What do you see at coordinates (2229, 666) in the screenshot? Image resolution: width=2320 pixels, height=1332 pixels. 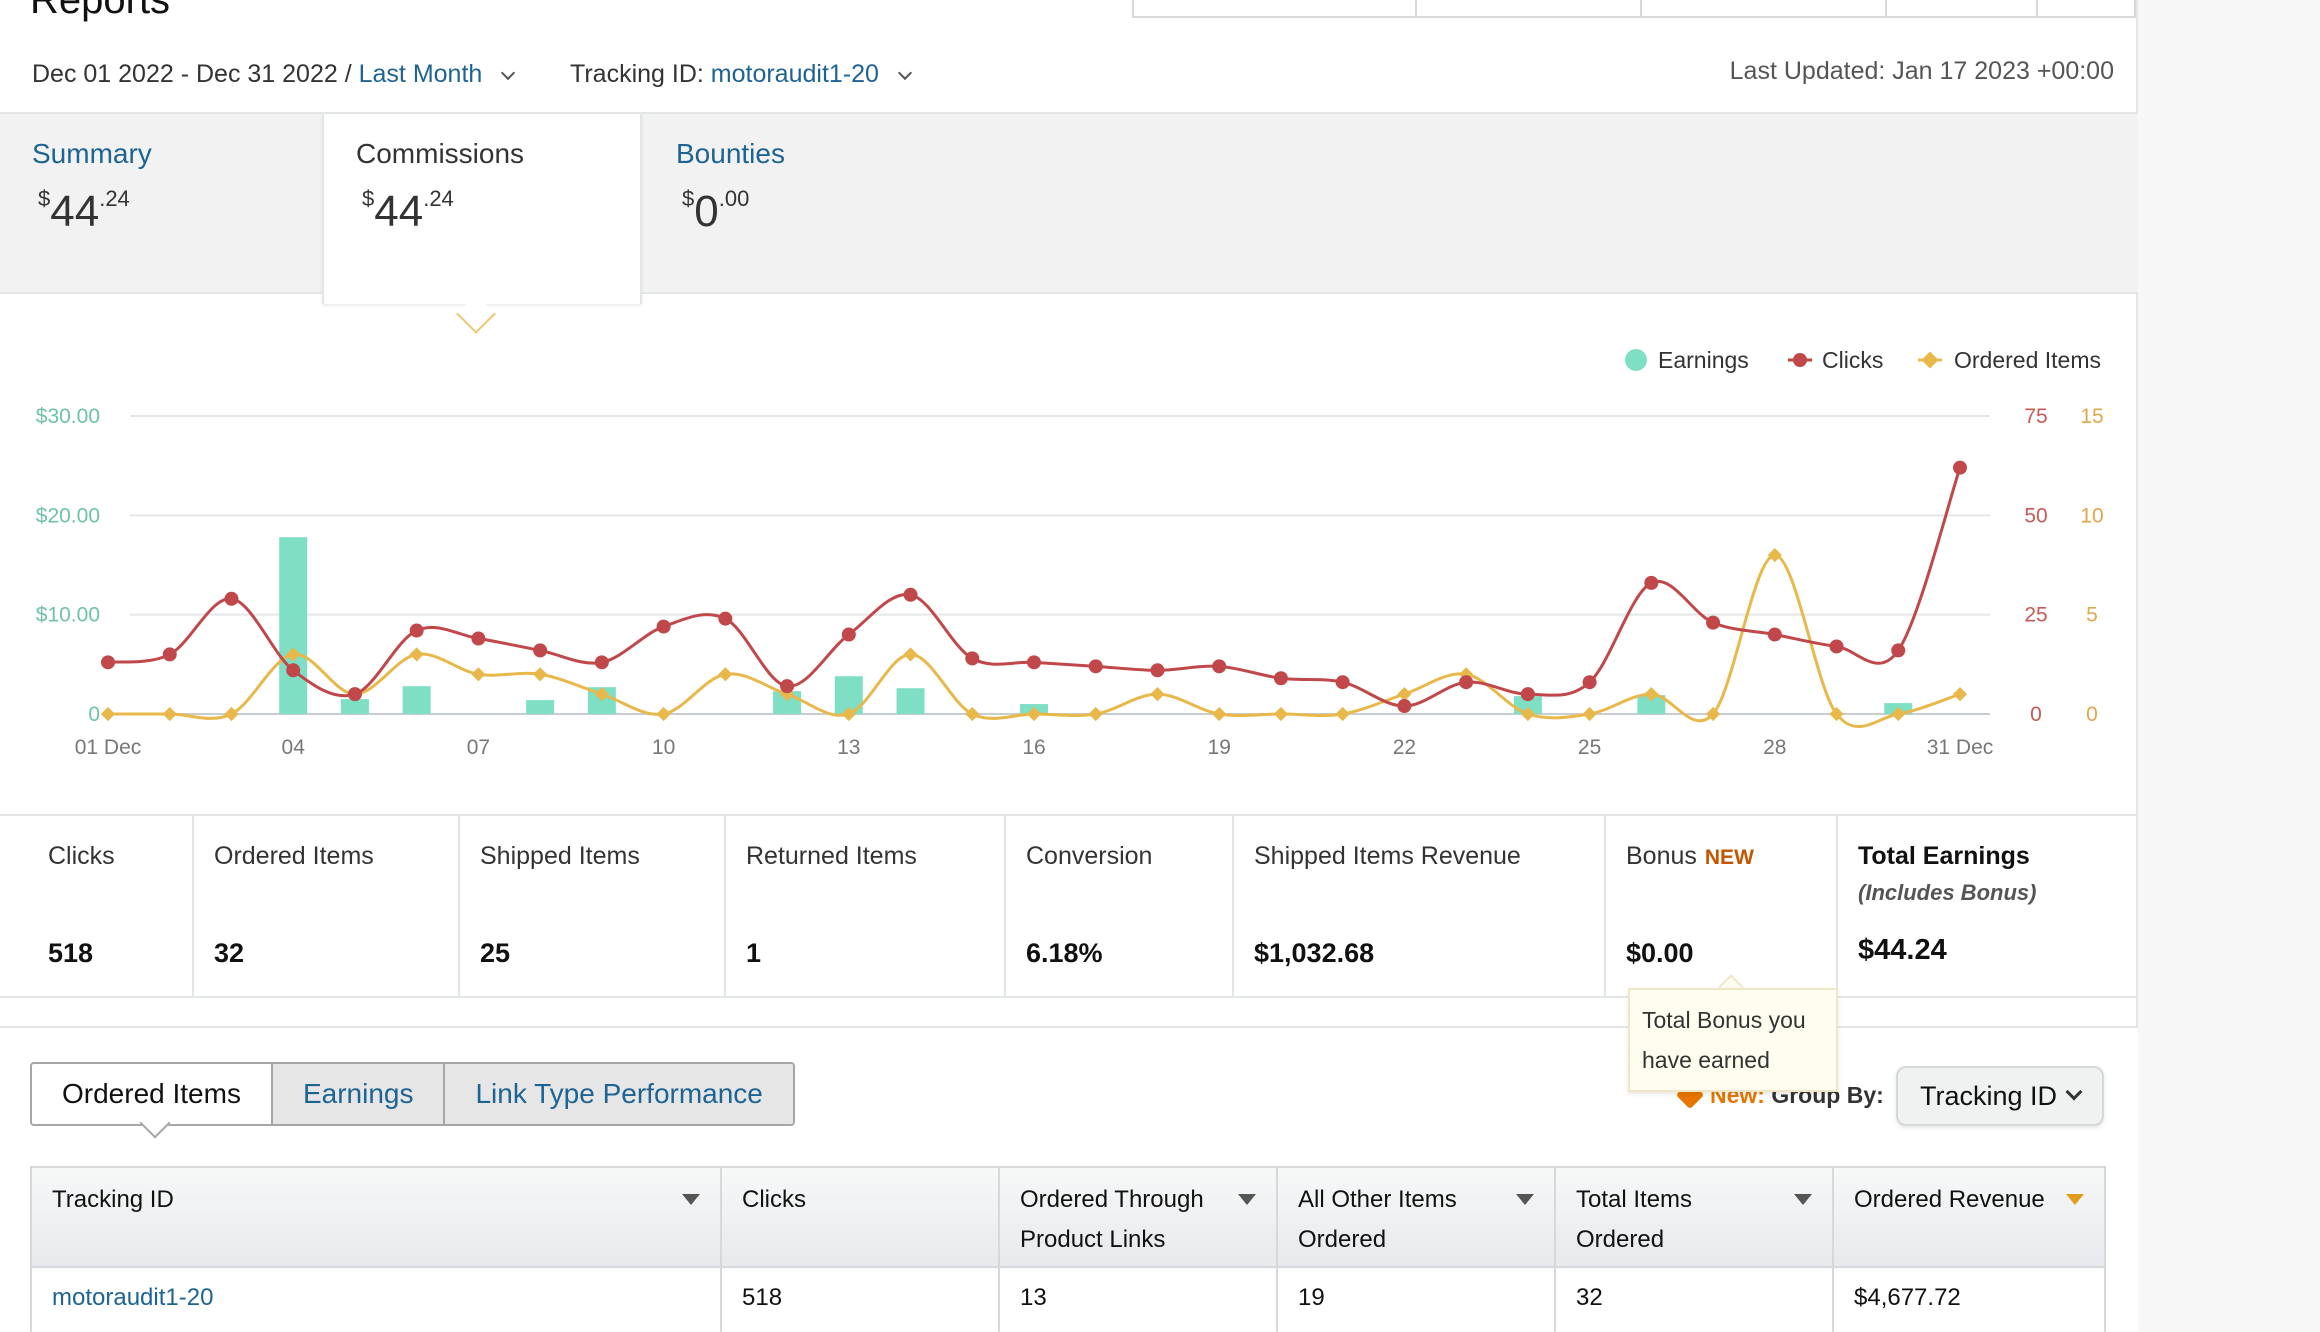 I see `page-gutter` at bounding box center [2229, 666].